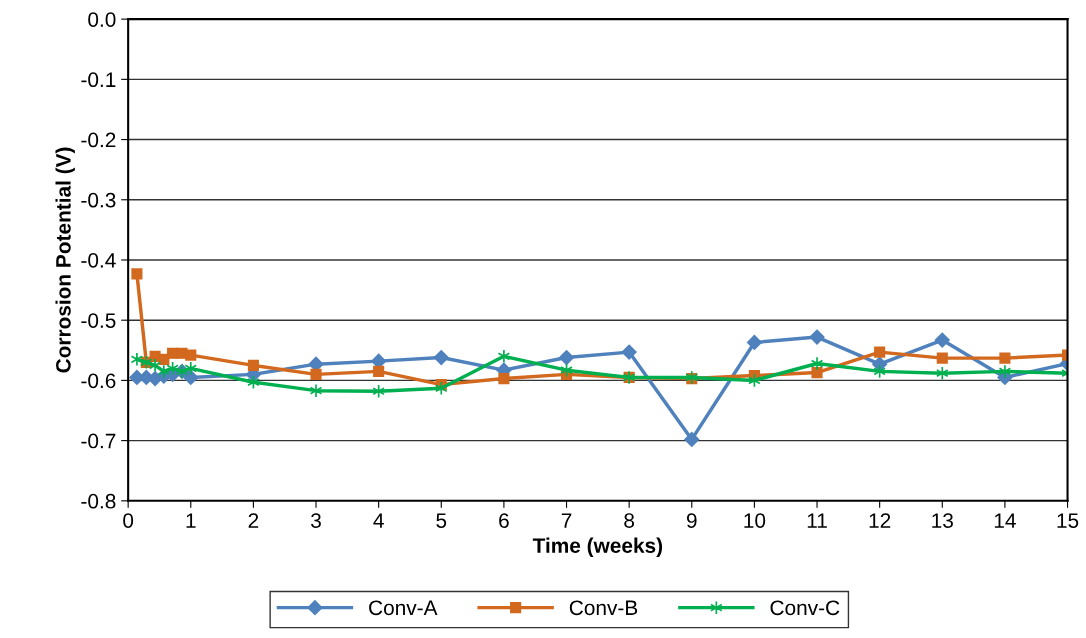  What do you see at coordinates (102, 19) in the screenshot?
I see `y-tick-label: 0.0` at bounding box center [102, 19].